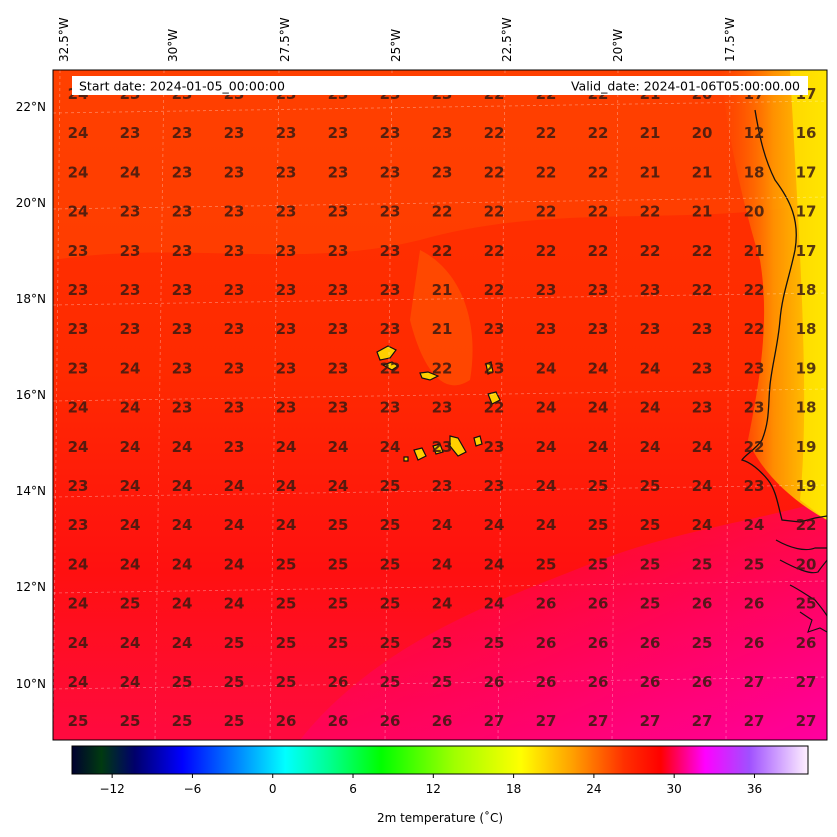 Image resolution: width=837 pixels, height=837 pixels. I want to click on lon-label: 32.5°W, so click(64, 39).